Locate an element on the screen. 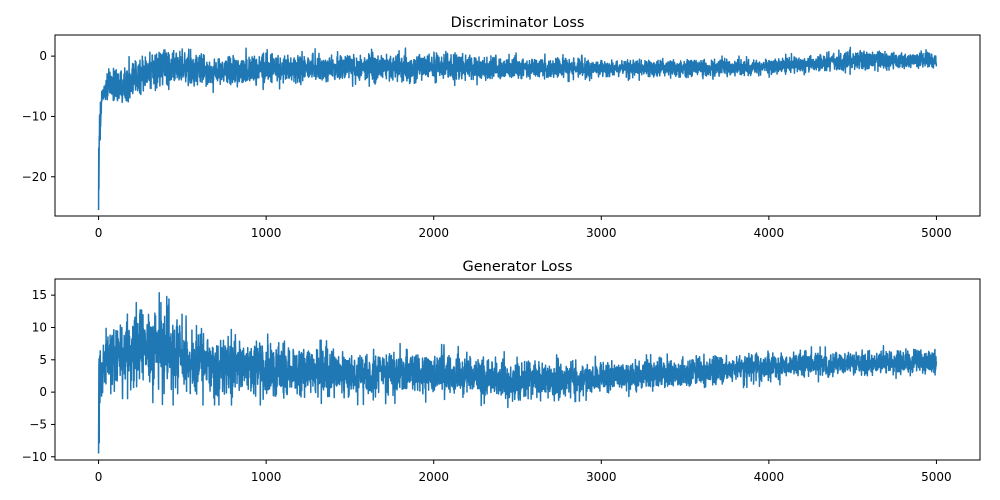  y-axis: 15 10 5 0 −5 −10 is located at coordinates (38, 376).